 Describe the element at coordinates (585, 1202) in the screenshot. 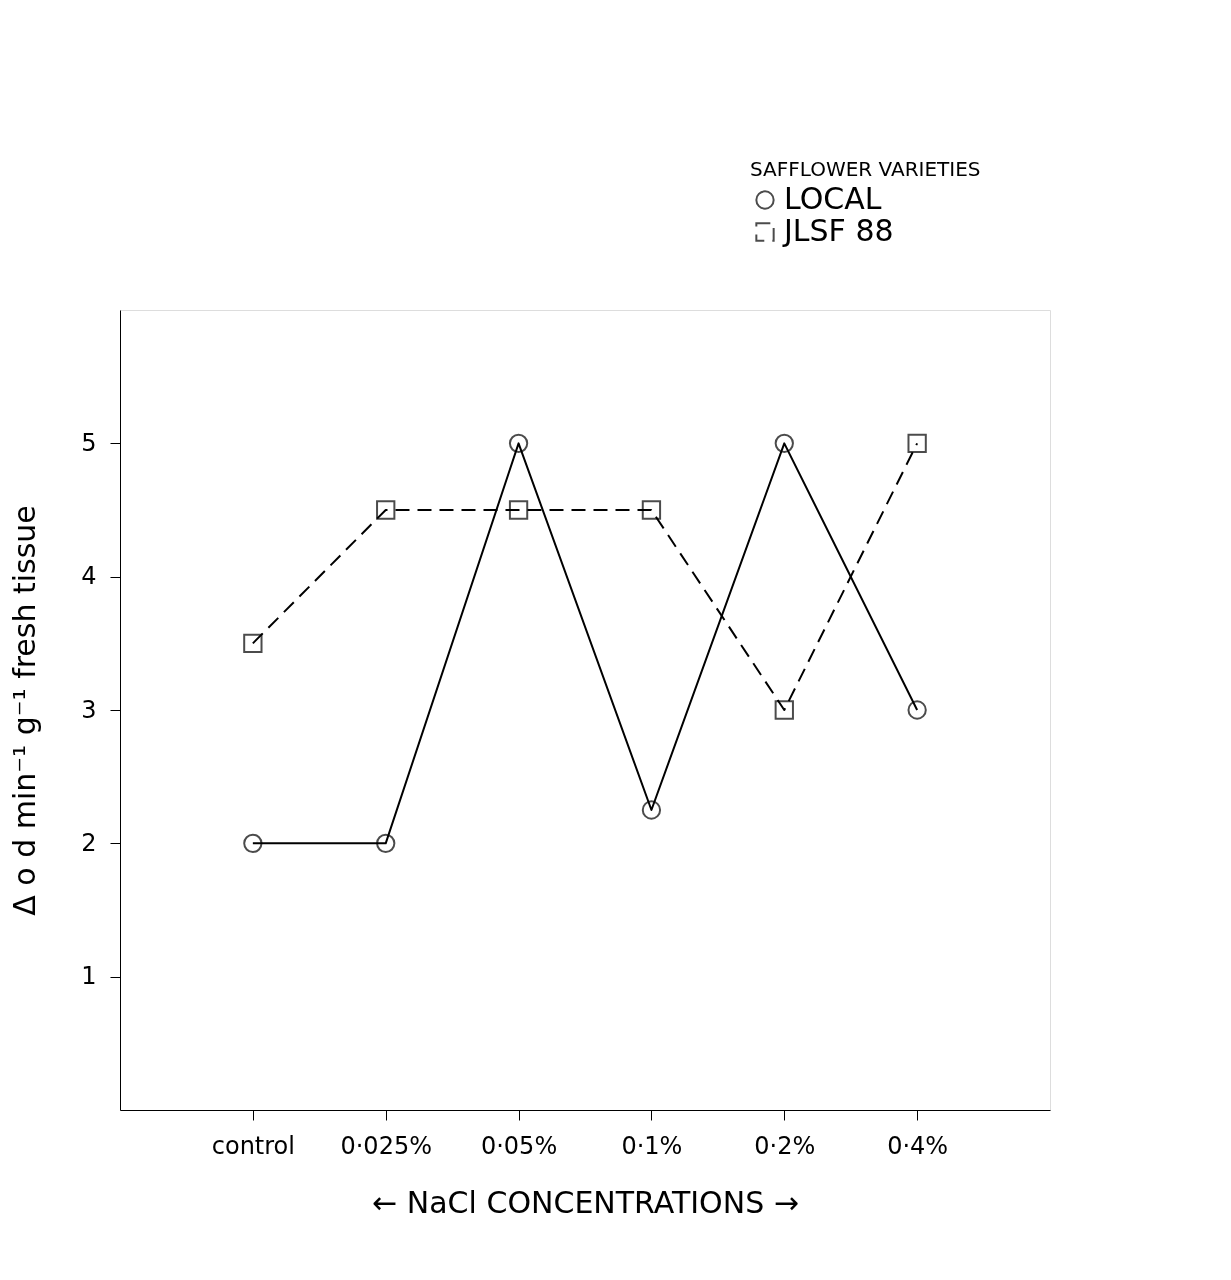

I see `x-axis-title: ← NaCl CONCENTRATIONS →` at that location.